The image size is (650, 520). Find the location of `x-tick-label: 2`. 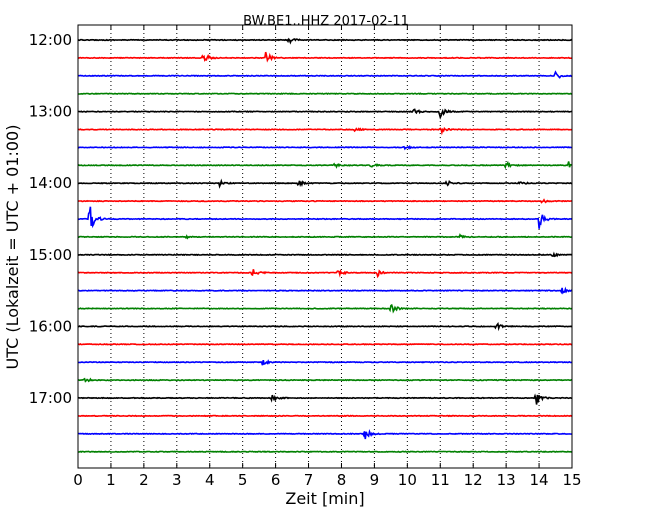

x-tick-label: 2 is located at coordinates (144, 480).